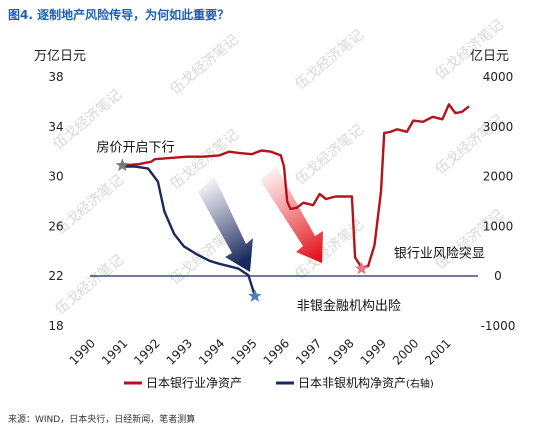 The height and width of the screenshot is (434, 550). I want to click on chart-annotation: 银行业风险突显, so click(439, 254).